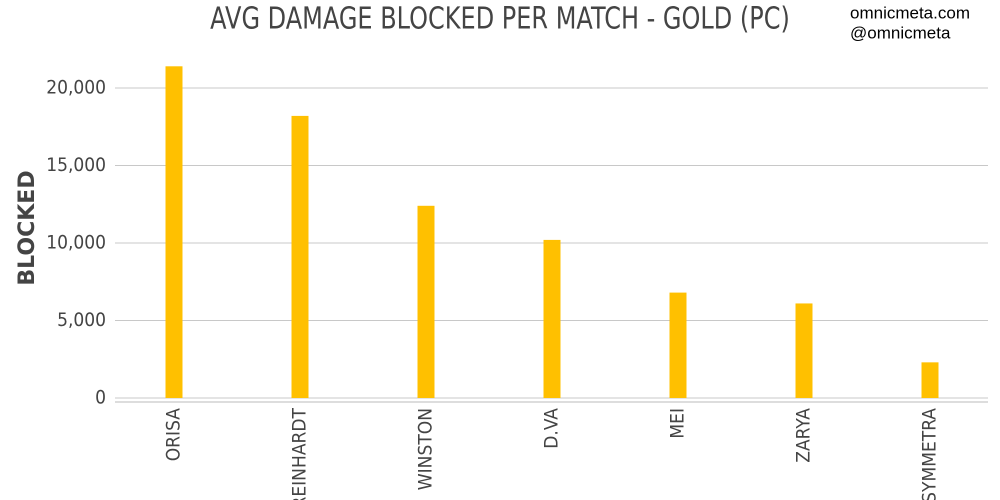 The height and width of the screenshot is (500, 1000). What do you see at coordinates (174, 435) in the screenshot?
I see `x-tick-label: ORISA` at bounding box center [174, 435].